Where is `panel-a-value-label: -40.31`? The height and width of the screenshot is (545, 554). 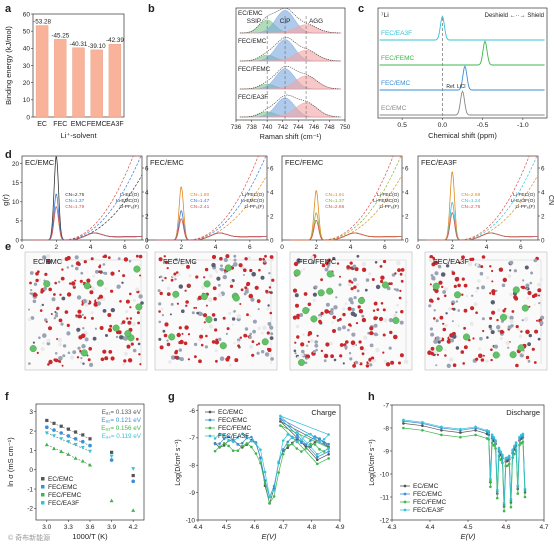
panel-a-value-label: -40.31 is located at coordinates (79, 44).